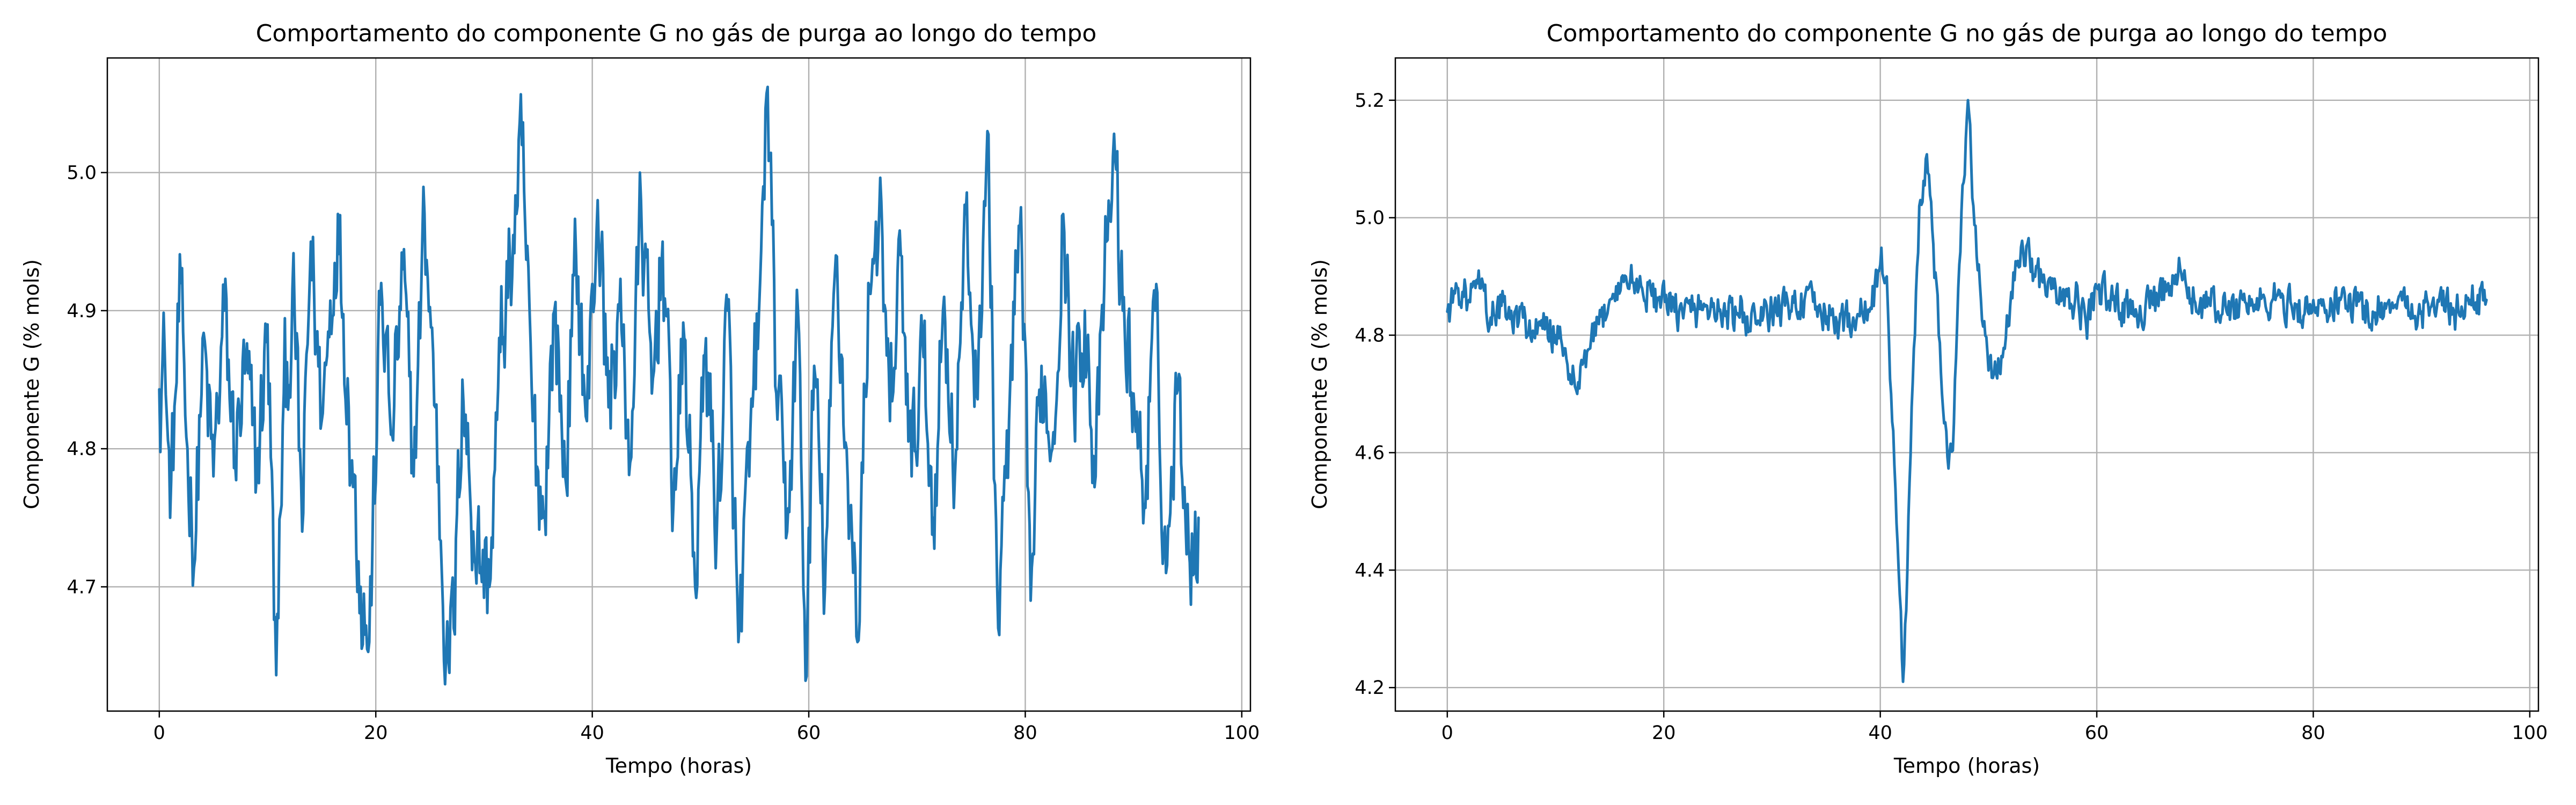 The image size is (2576, 805). I want to click on left-y-ticks: 4.7 4.8 4.9 5.0, so click(87, 380).